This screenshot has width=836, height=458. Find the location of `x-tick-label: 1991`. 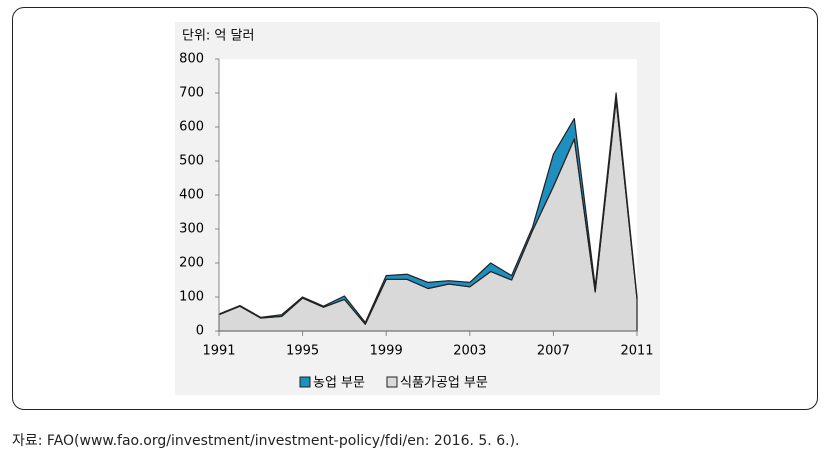

x-tick-label: 1991 is located at coordinates (218, 351).